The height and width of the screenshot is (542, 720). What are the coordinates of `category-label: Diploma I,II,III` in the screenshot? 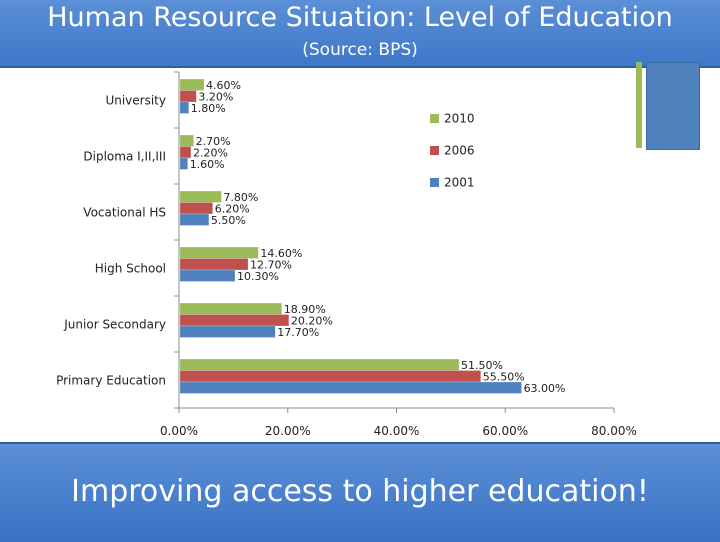 It's located at (124, 157).